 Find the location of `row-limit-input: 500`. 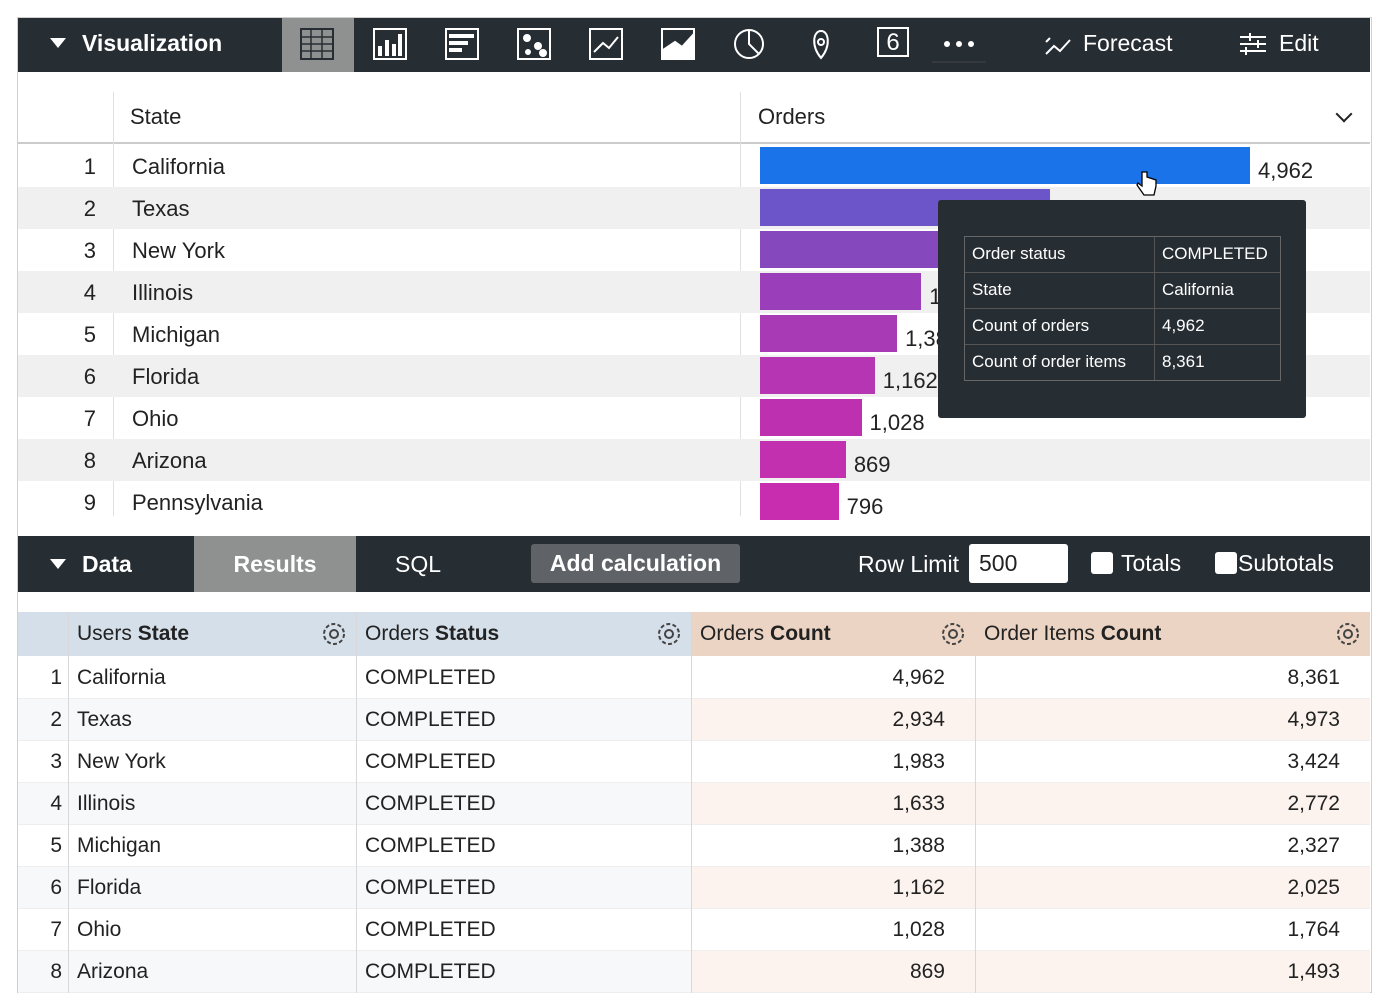

row-limit-input: 500 is located at coordinates (1018, 563).